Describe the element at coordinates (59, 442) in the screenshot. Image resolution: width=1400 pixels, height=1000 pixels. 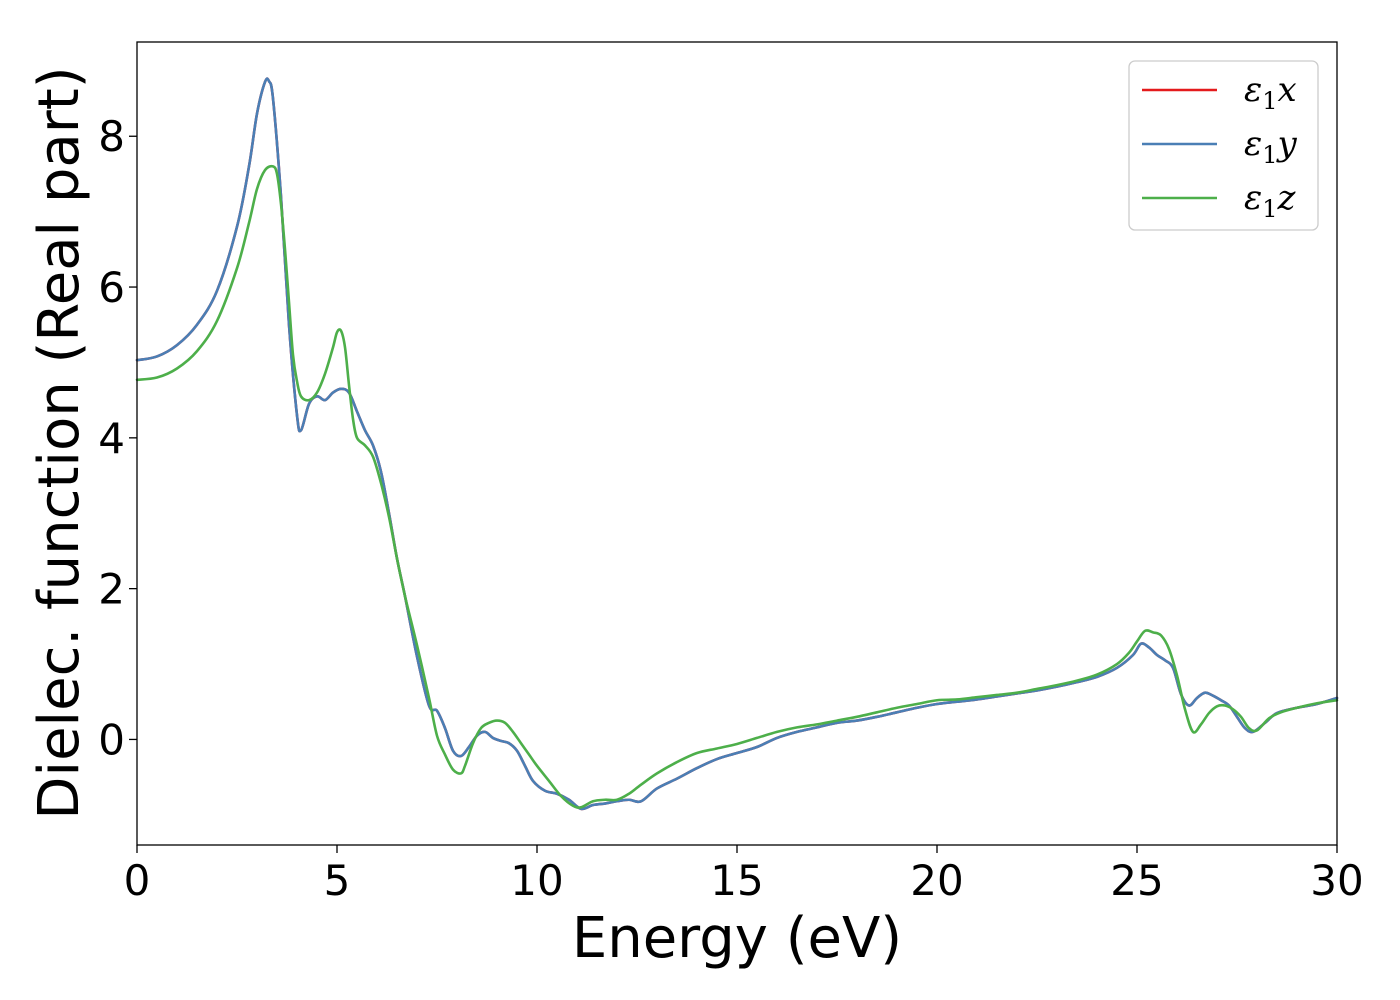
I see `y-axis-title: Dielec. function (Real part)` at that location.